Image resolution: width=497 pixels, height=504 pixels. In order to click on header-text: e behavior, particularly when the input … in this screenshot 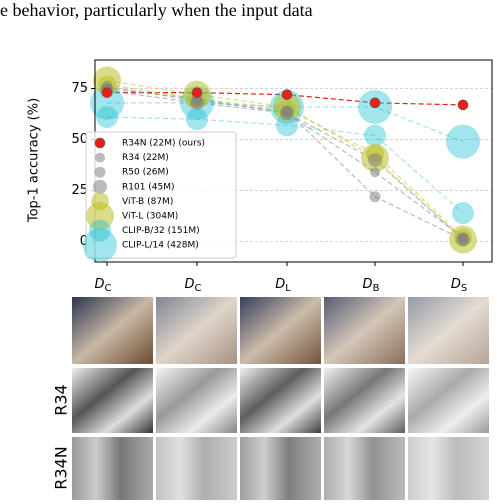, I will do `click(156, 10)`.